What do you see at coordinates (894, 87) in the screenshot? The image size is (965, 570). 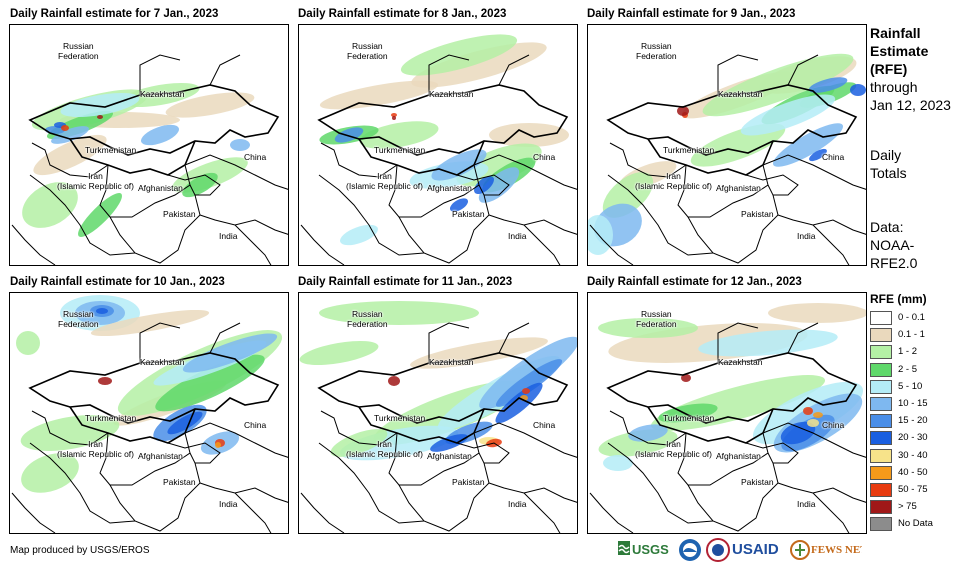 I see `side-through: through` at bounding box center [894, 87].